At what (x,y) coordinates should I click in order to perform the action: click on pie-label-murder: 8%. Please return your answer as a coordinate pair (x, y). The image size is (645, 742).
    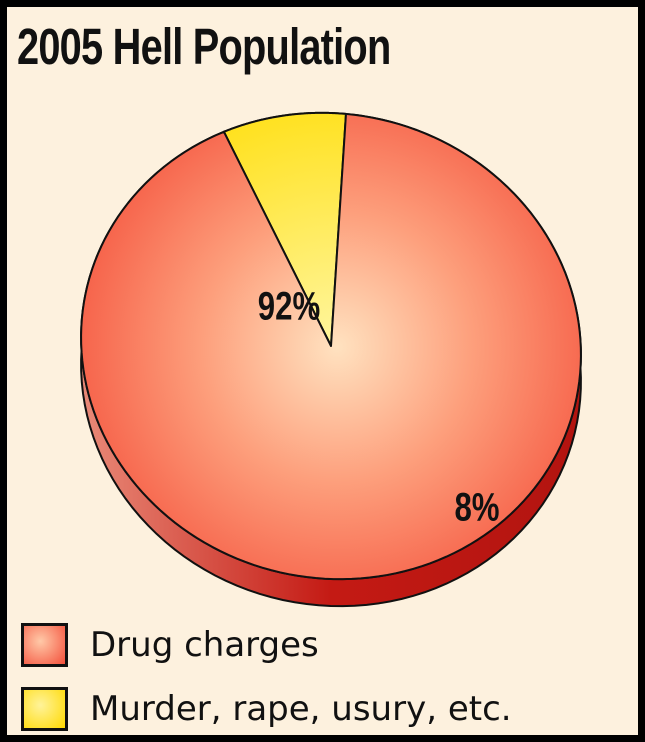
    Looking at the image, I should click on (476, 507).